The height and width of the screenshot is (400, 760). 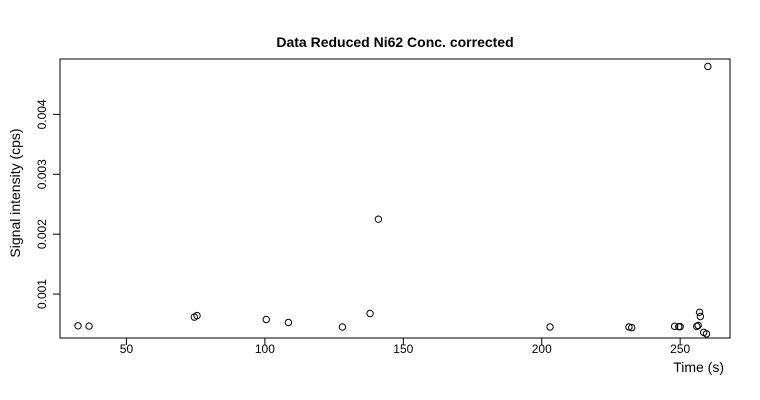 What do you see at coordinates (42, 174) in the screenshot?
I see `y-tick-label: 0.003` at bounding box center [42, 174].